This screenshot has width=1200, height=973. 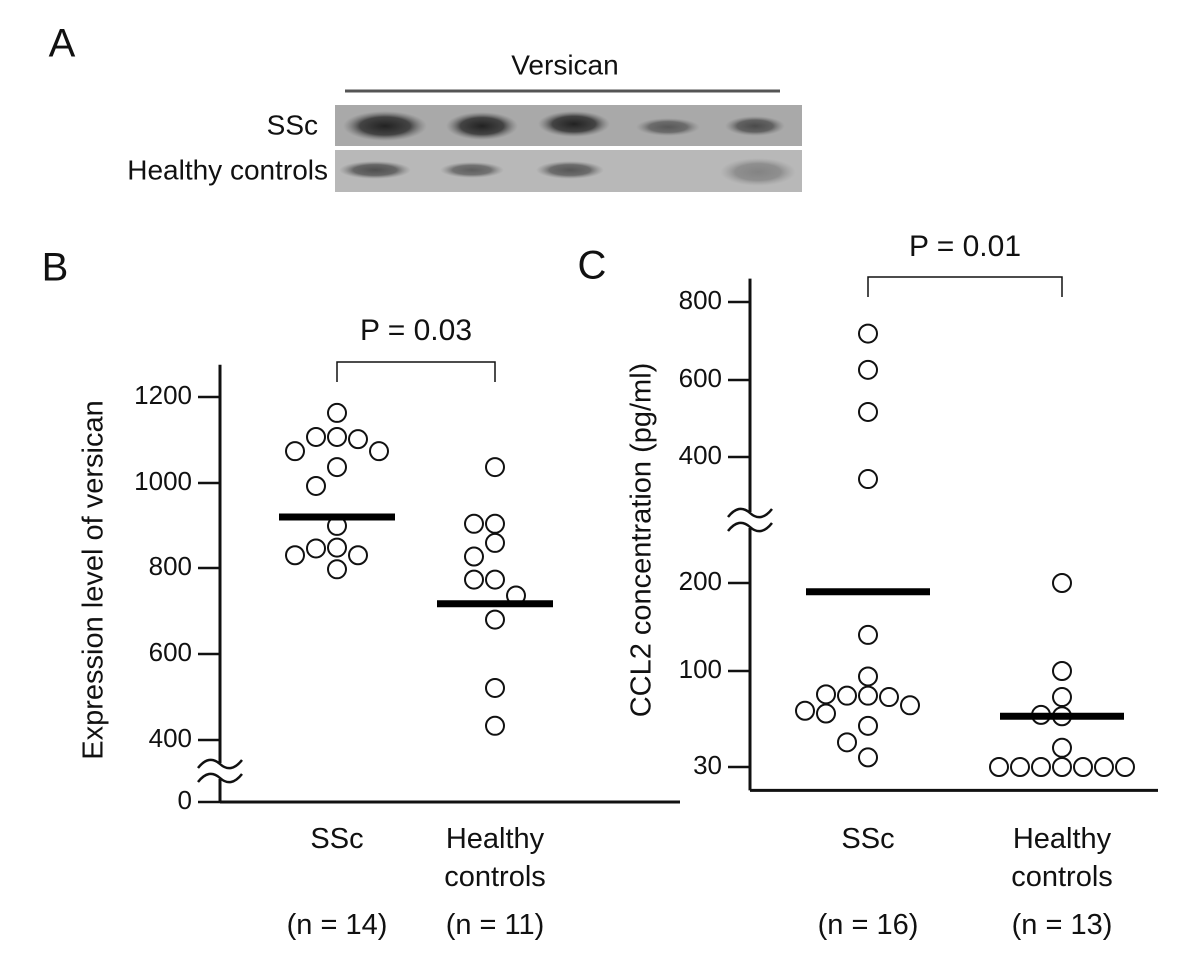 What do you see at coordinates (163, 481) in the screenshot?
I see `y-tick-label: 1000` at bounding box center [163, 481].